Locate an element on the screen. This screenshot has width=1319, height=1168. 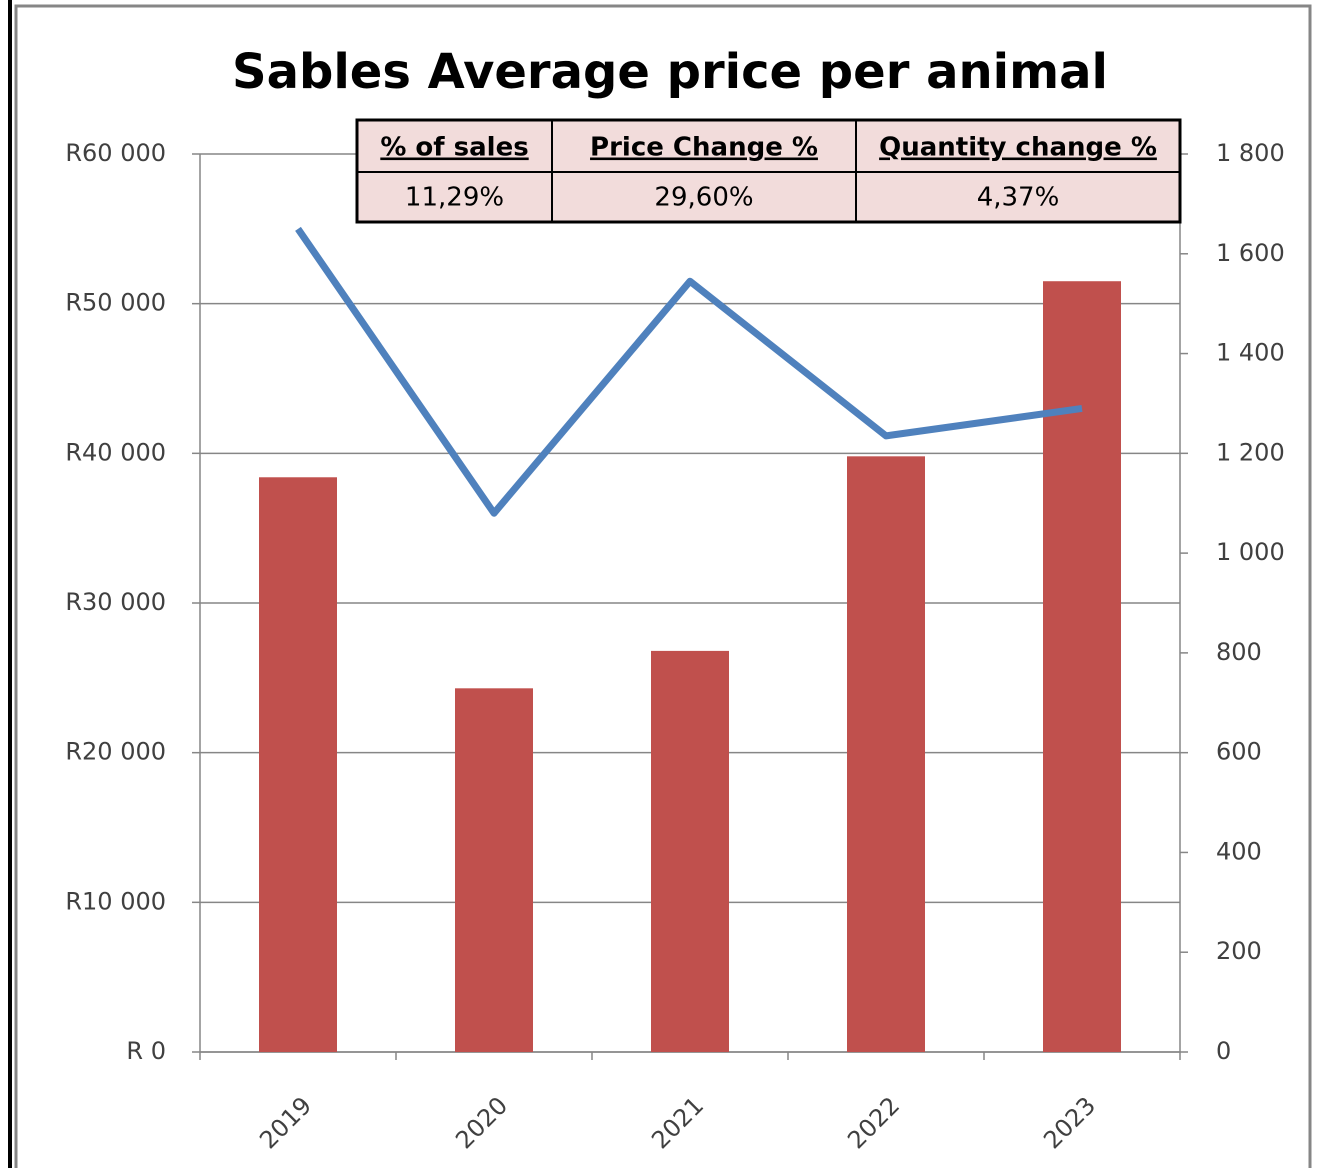
table-header: Quantity change % is located at coordinates (1018, 148).